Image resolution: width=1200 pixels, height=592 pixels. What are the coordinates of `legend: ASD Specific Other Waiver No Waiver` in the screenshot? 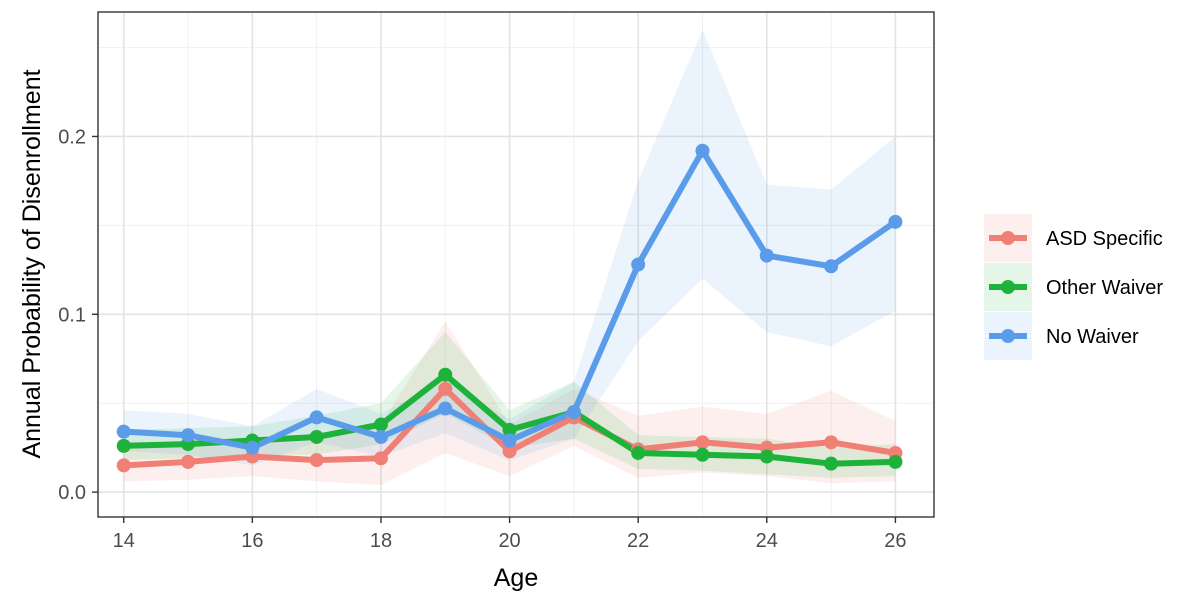 It's located at (1073, 287).